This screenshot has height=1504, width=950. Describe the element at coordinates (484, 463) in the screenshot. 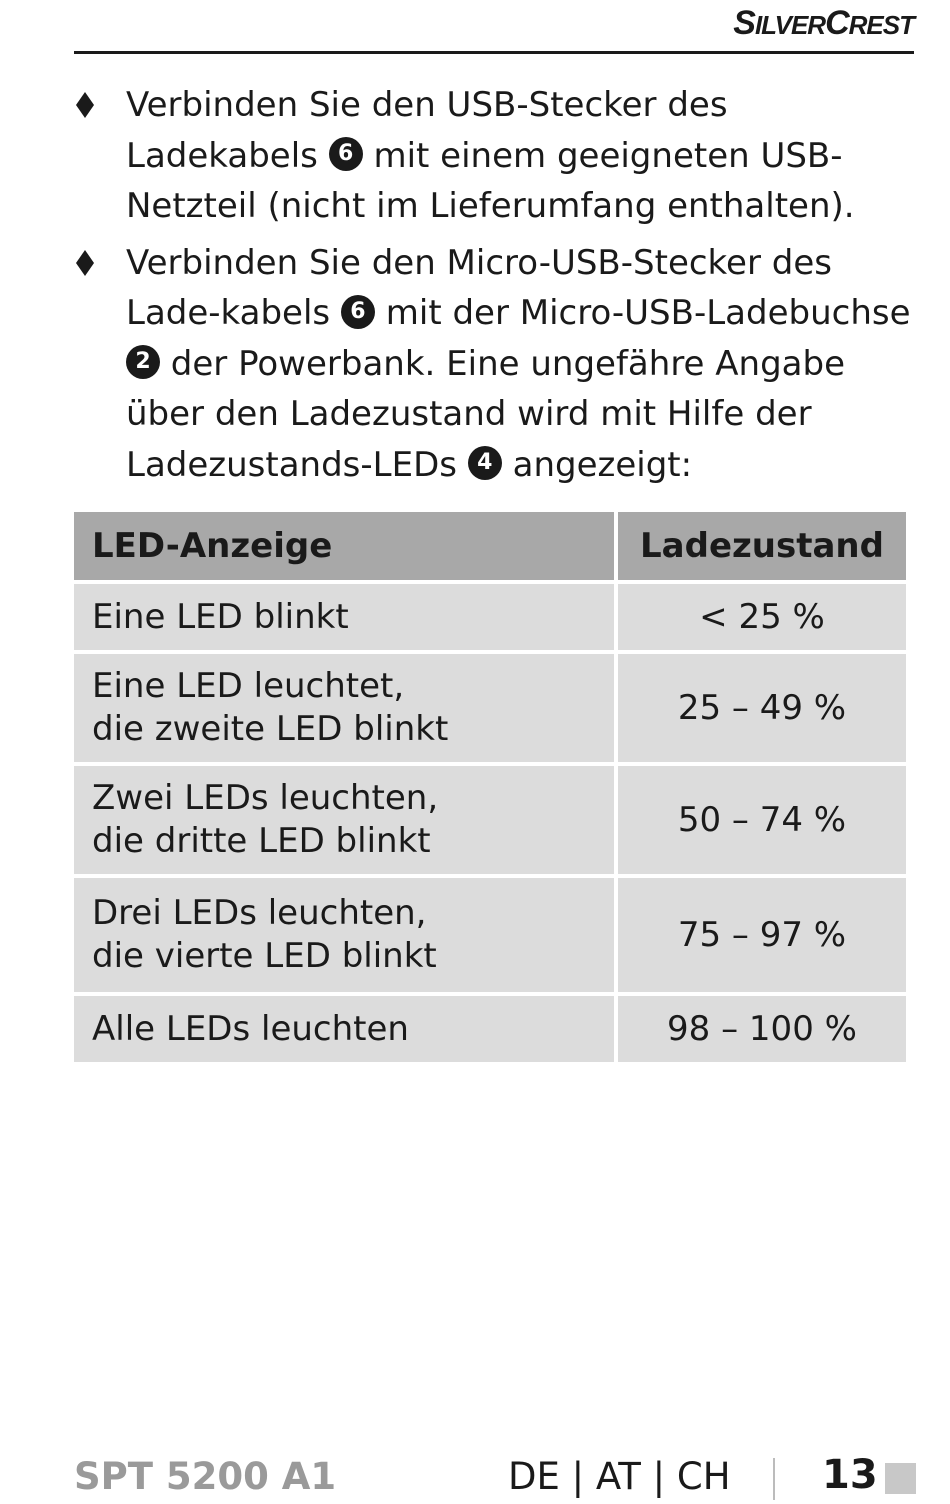

I see `reference-number-badge: 4` at that location.